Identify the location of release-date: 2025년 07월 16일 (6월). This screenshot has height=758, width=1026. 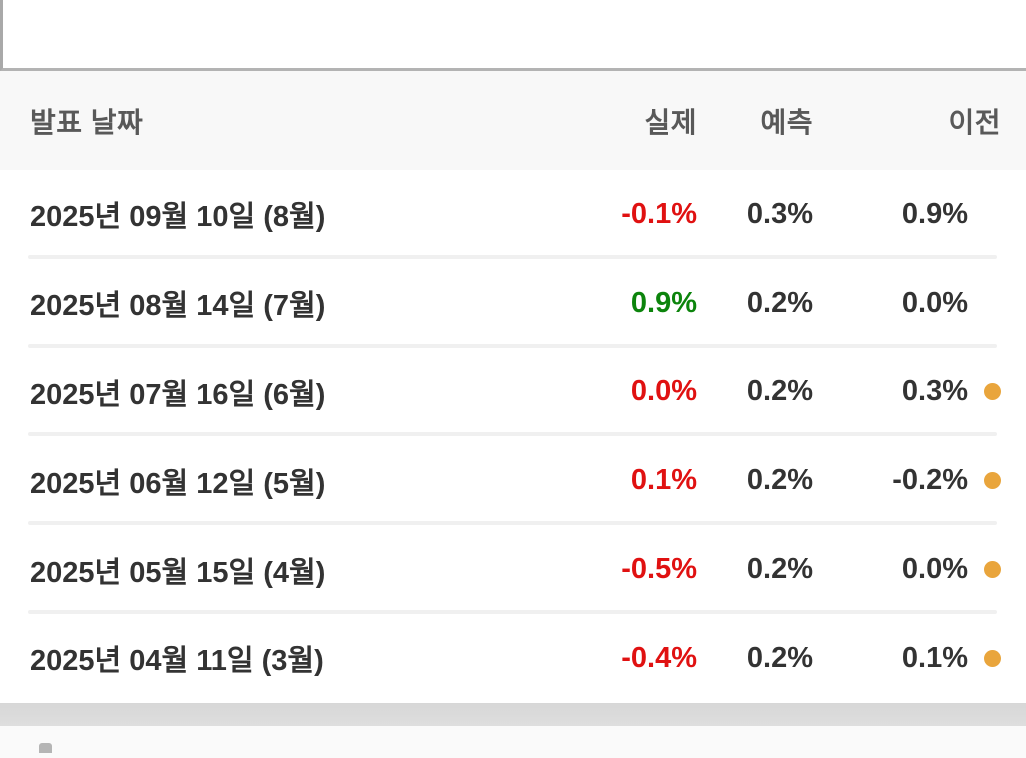
(178, 394).